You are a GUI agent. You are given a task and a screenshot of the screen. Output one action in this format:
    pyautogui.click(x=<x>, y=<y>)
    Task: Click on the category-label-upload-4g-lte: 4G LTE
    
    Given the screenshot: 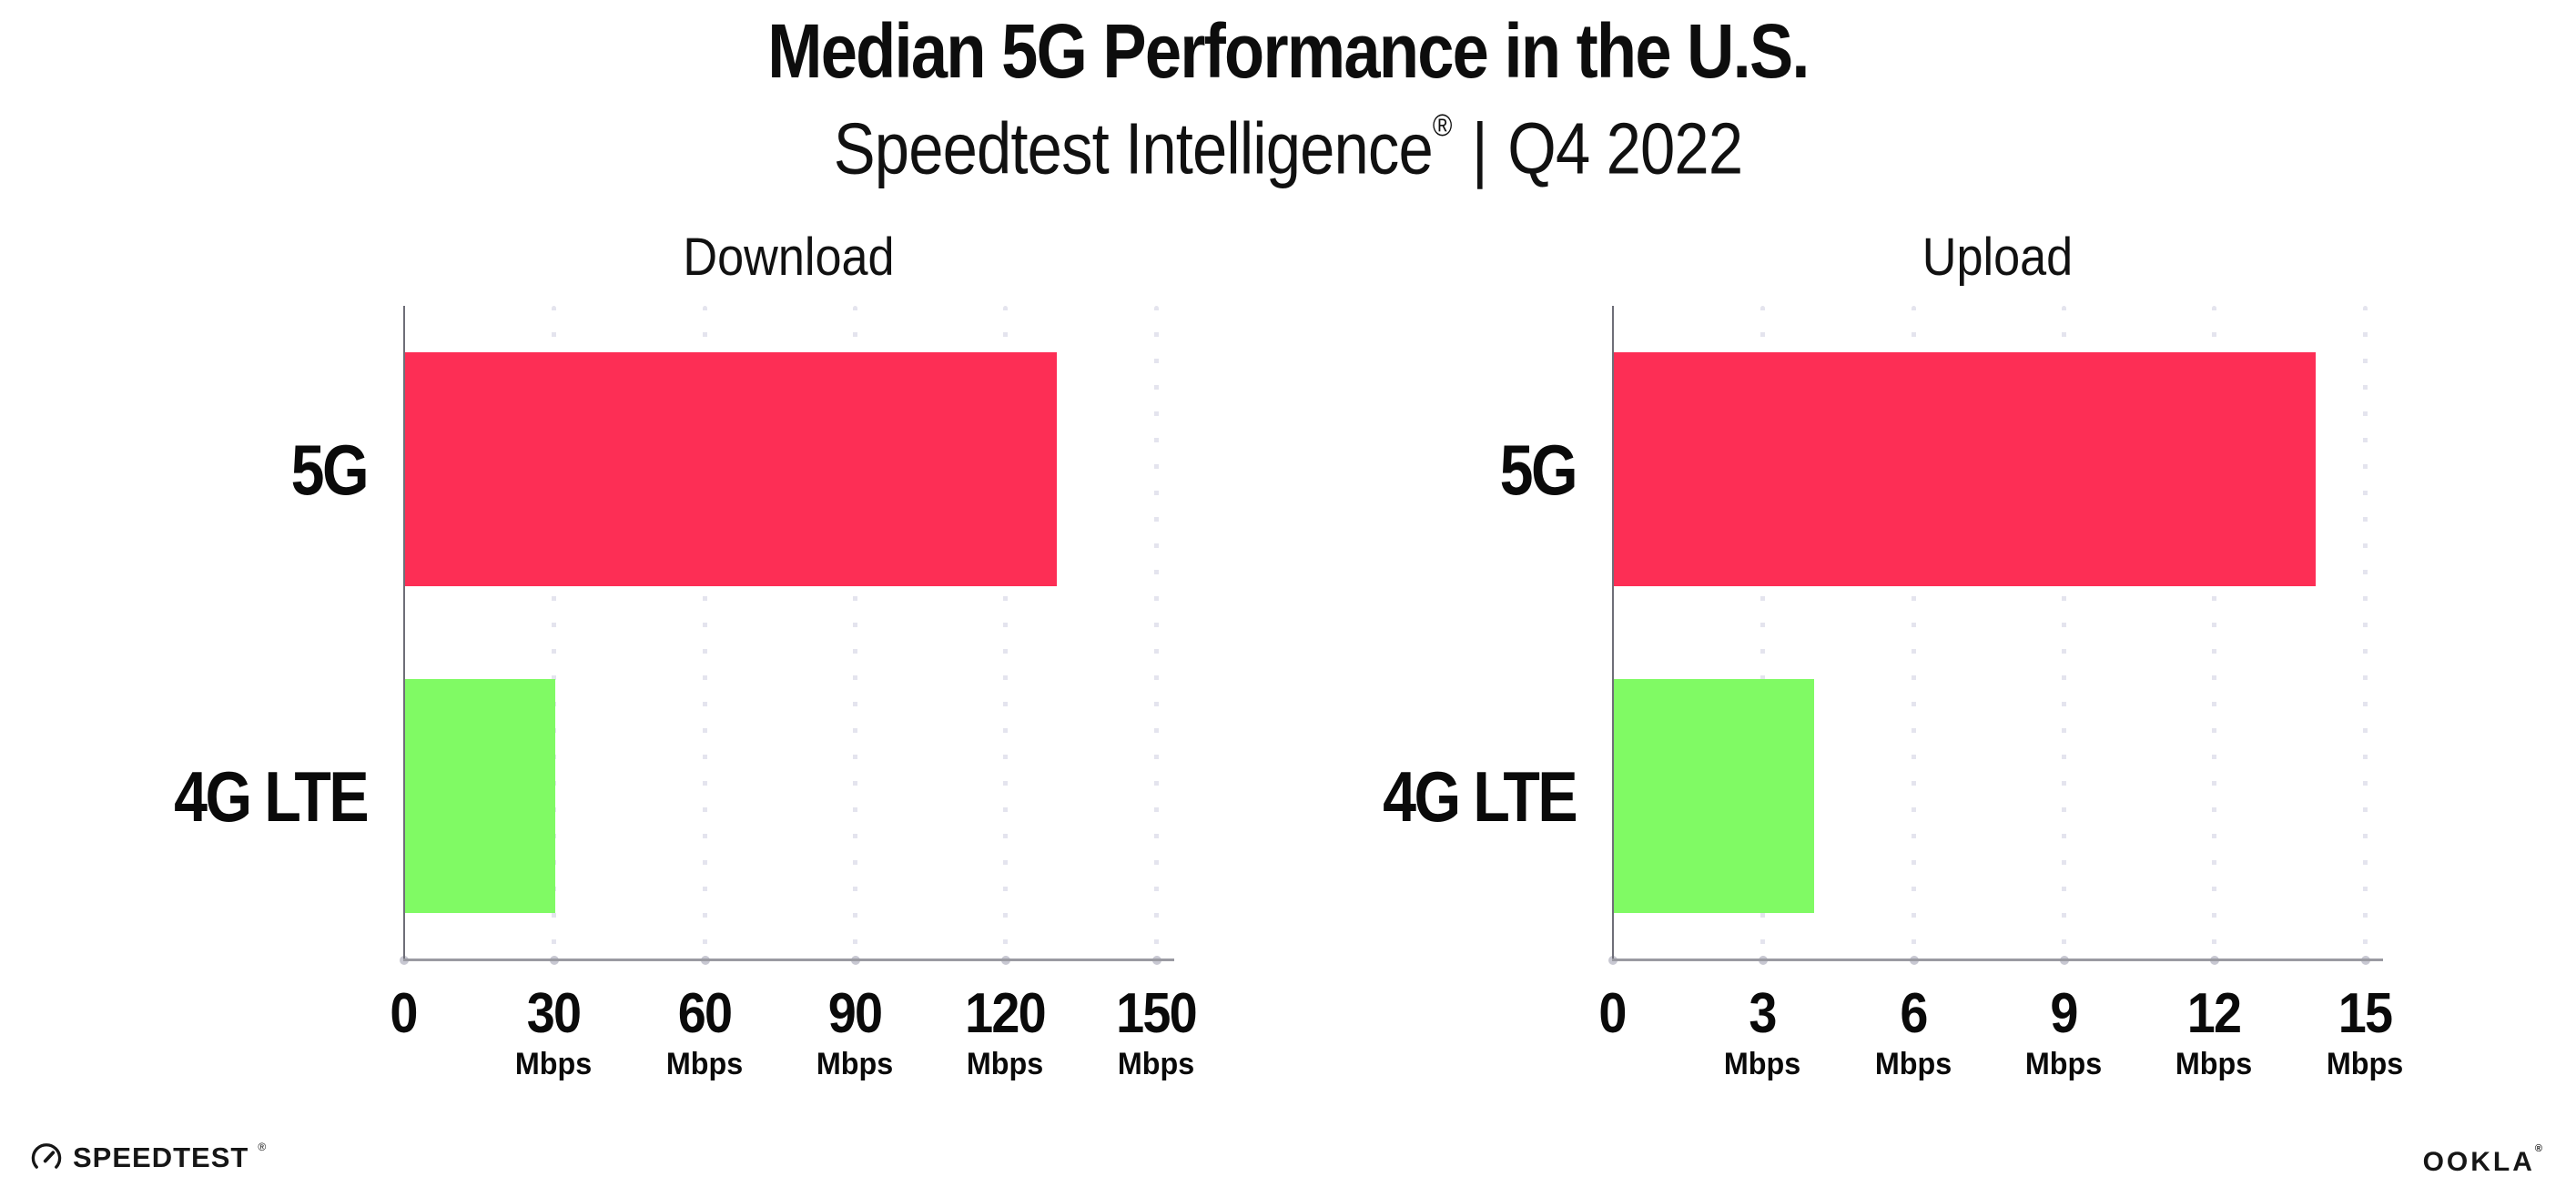 What is the action you would take?
    pyautogui.click(x=1480, y=796)
    